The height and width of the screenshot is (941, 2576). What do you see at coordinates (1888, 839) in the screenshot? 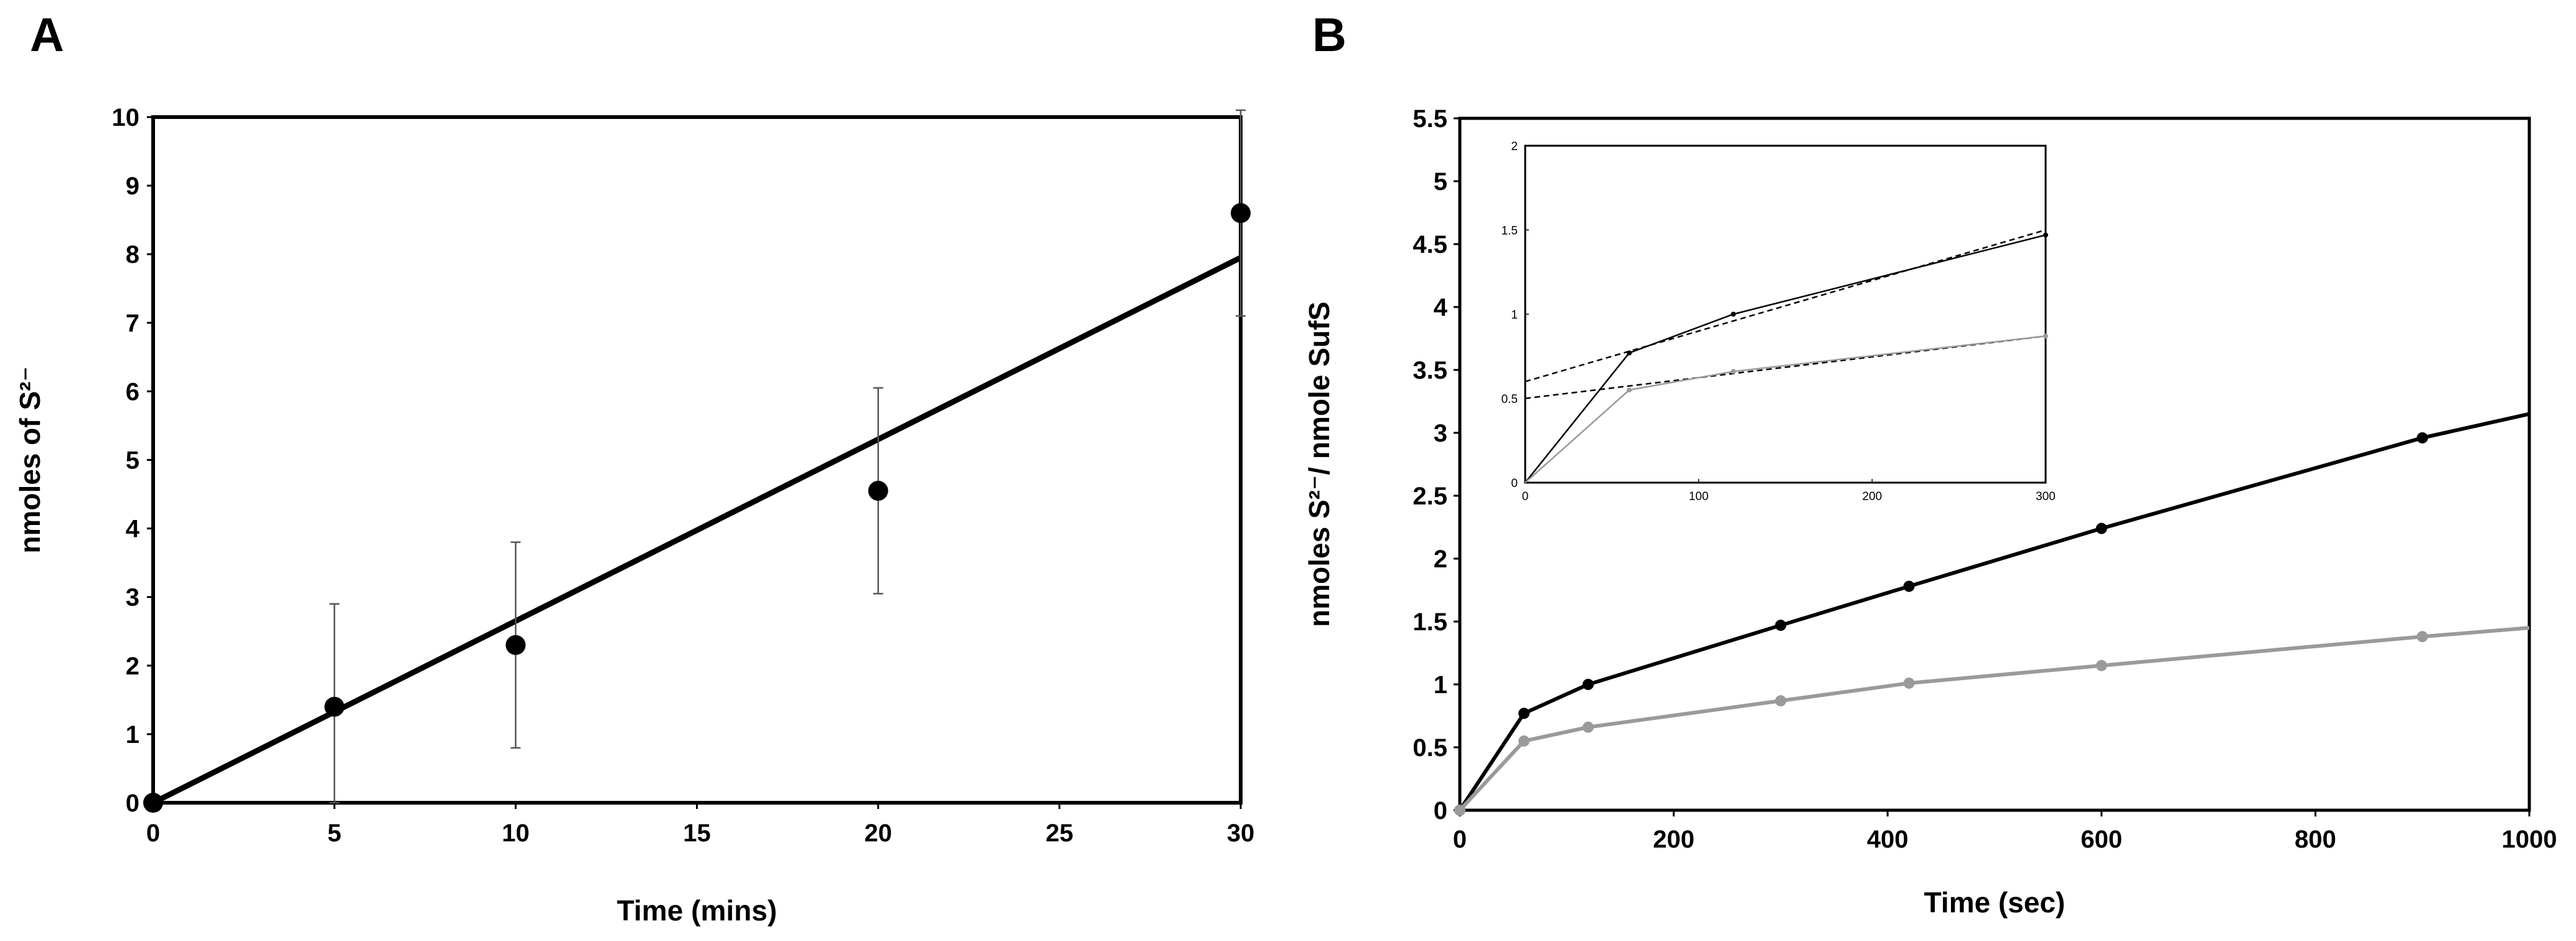
I see `x-tick-label-b: 400` at bounding box center [1888, 839].